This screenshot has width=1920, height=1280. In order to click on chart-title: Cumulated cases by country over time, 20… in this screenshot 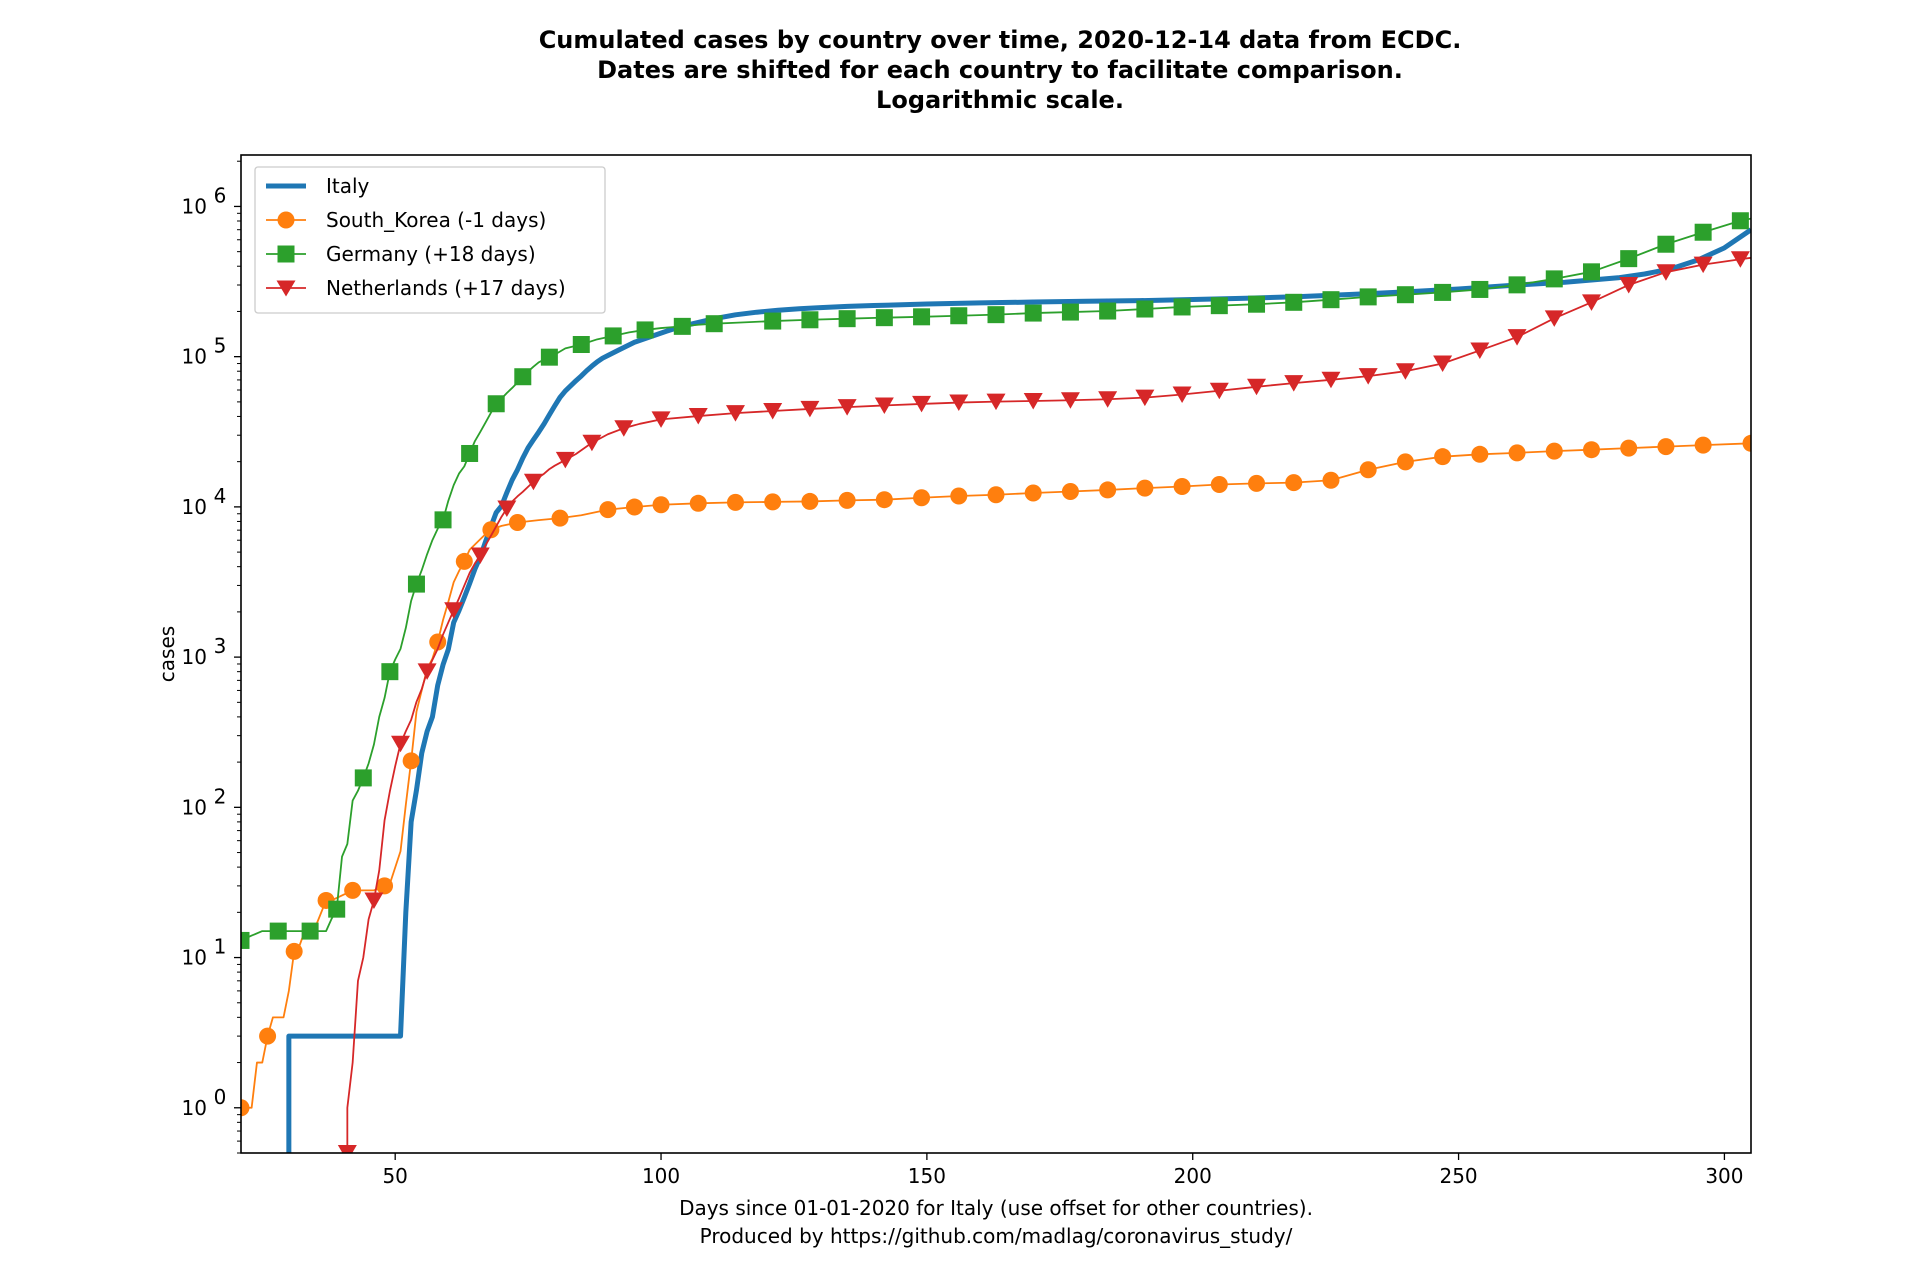, I will do `click(1000, 70)`.